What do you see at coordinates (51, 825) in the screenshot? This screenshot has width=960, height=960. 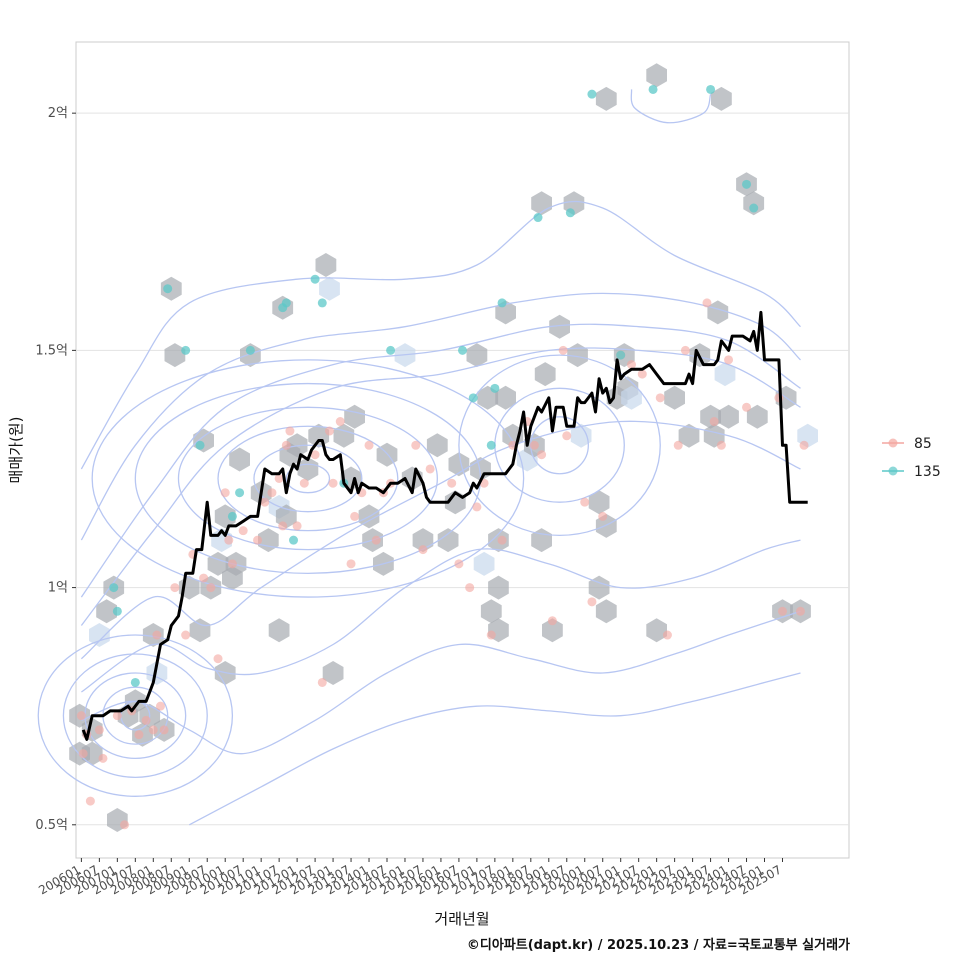 I see `y-tick-label: 0.5억` at bounding box center [51, 825].